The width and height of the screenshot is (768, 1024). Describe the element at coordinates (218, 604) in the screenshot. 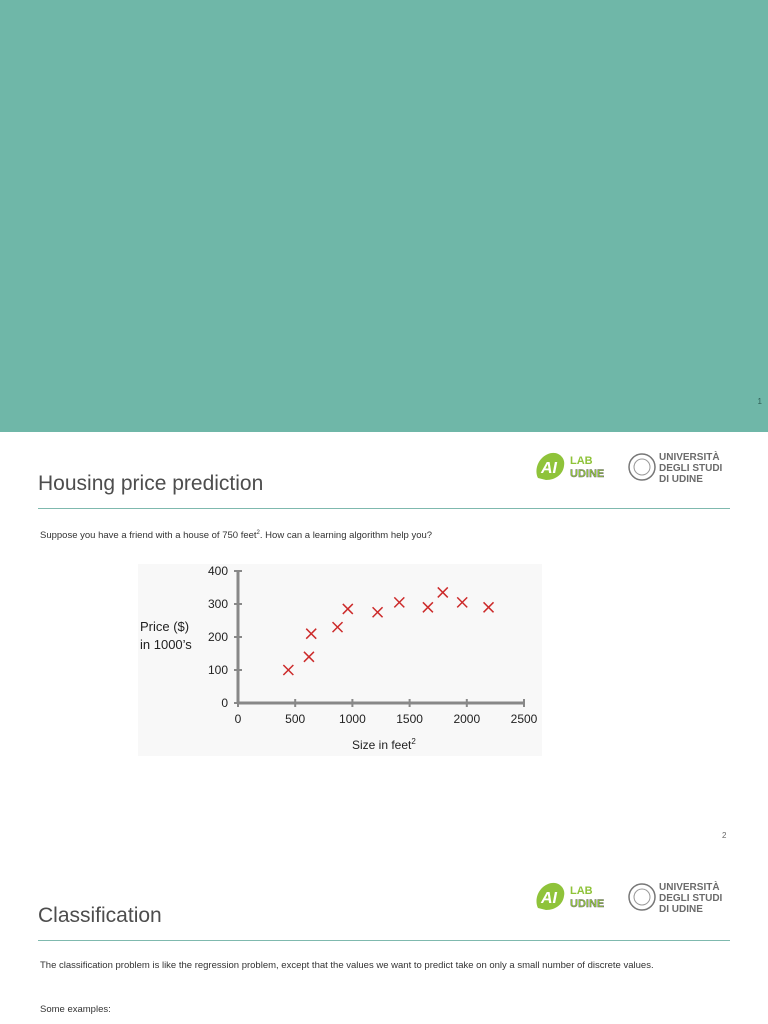

I see `y-tick-label: 300` at that location.